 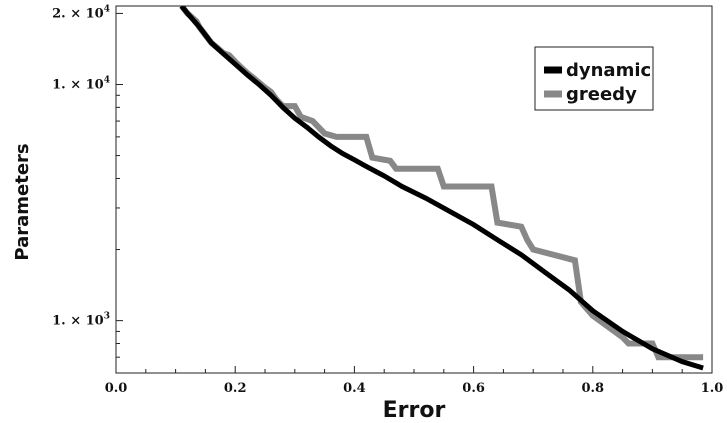 What do you see at coordinates (592, 388) in the screenshot?
I see `x-tick-label: 0.8` at bounding box center [592, 388].